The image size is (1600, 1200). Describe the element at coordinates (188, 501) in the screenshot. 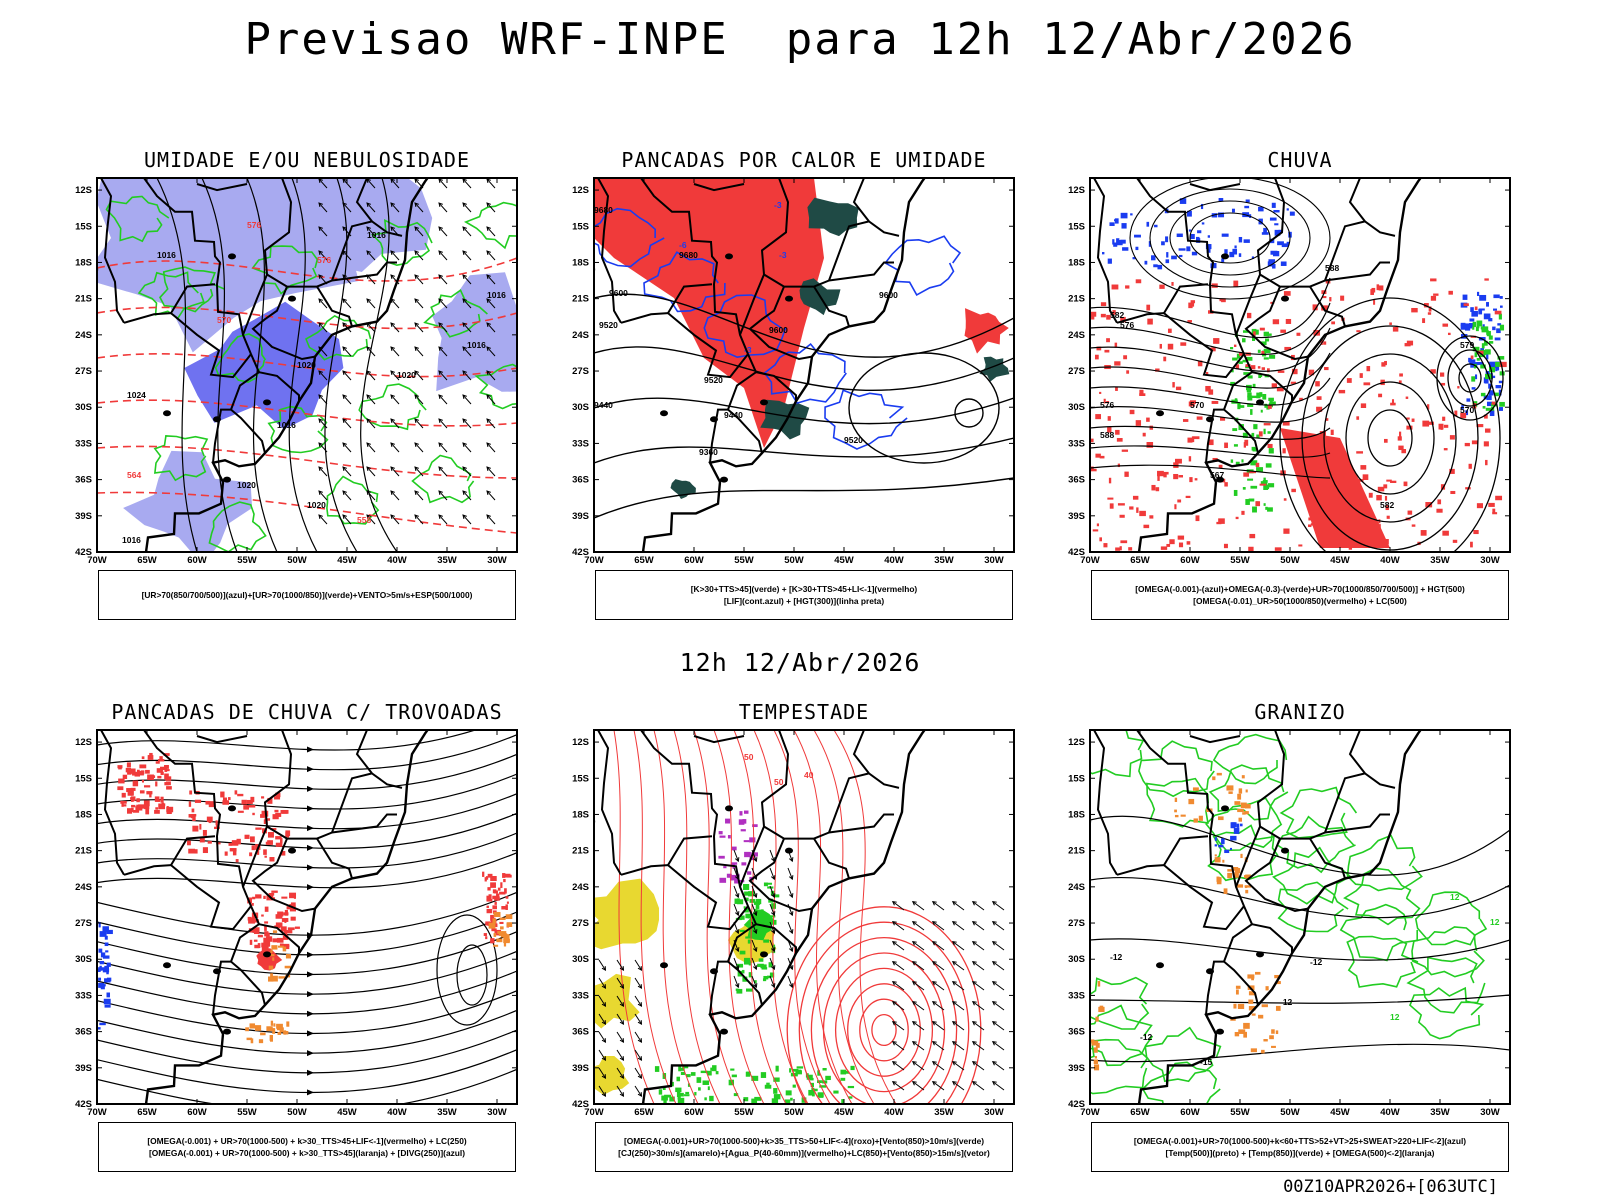

I see `humidity-upper-area` at that location.